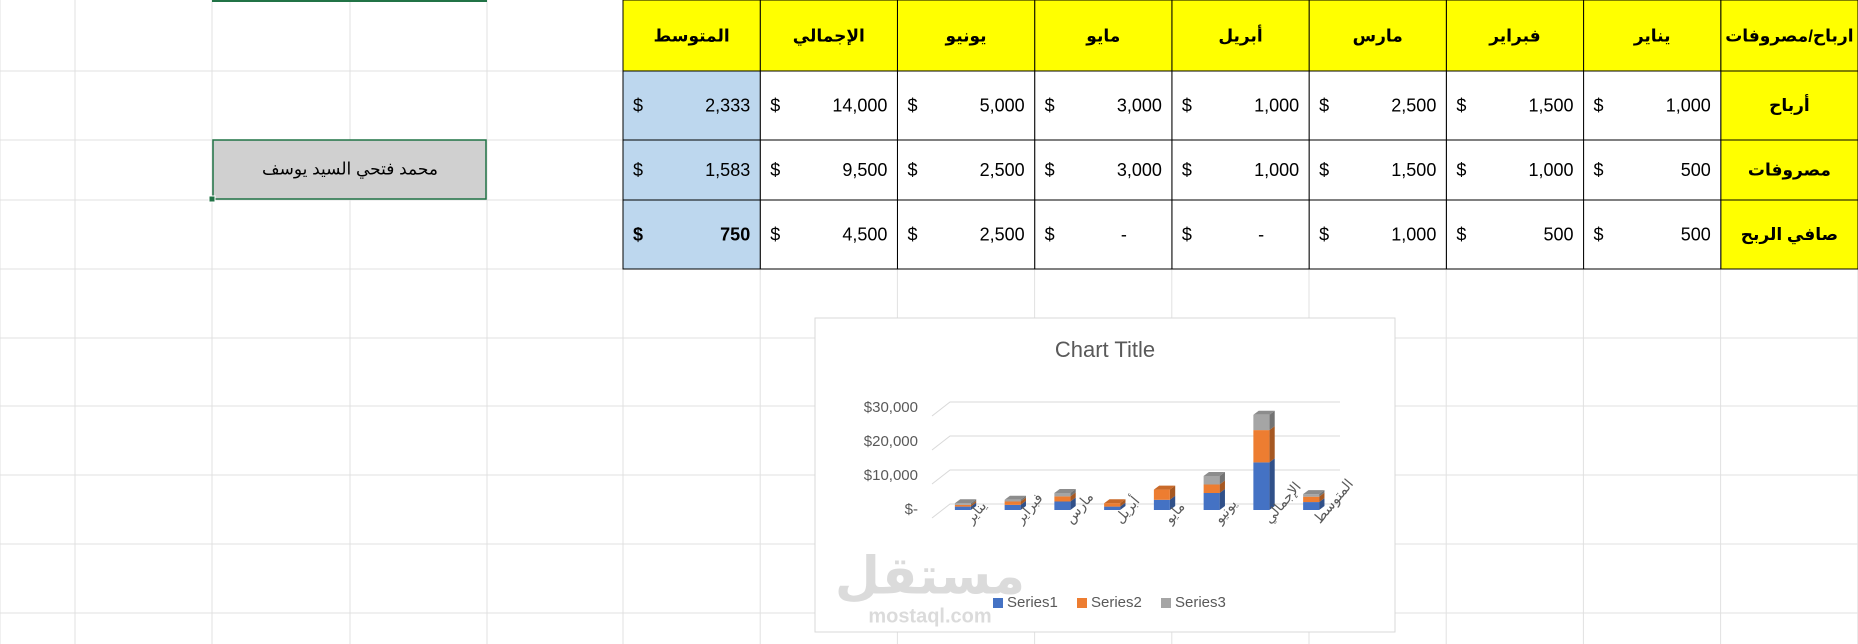 The image size is (1858, 644). I want to click on header-text: أبريل, so click(1240, 35).